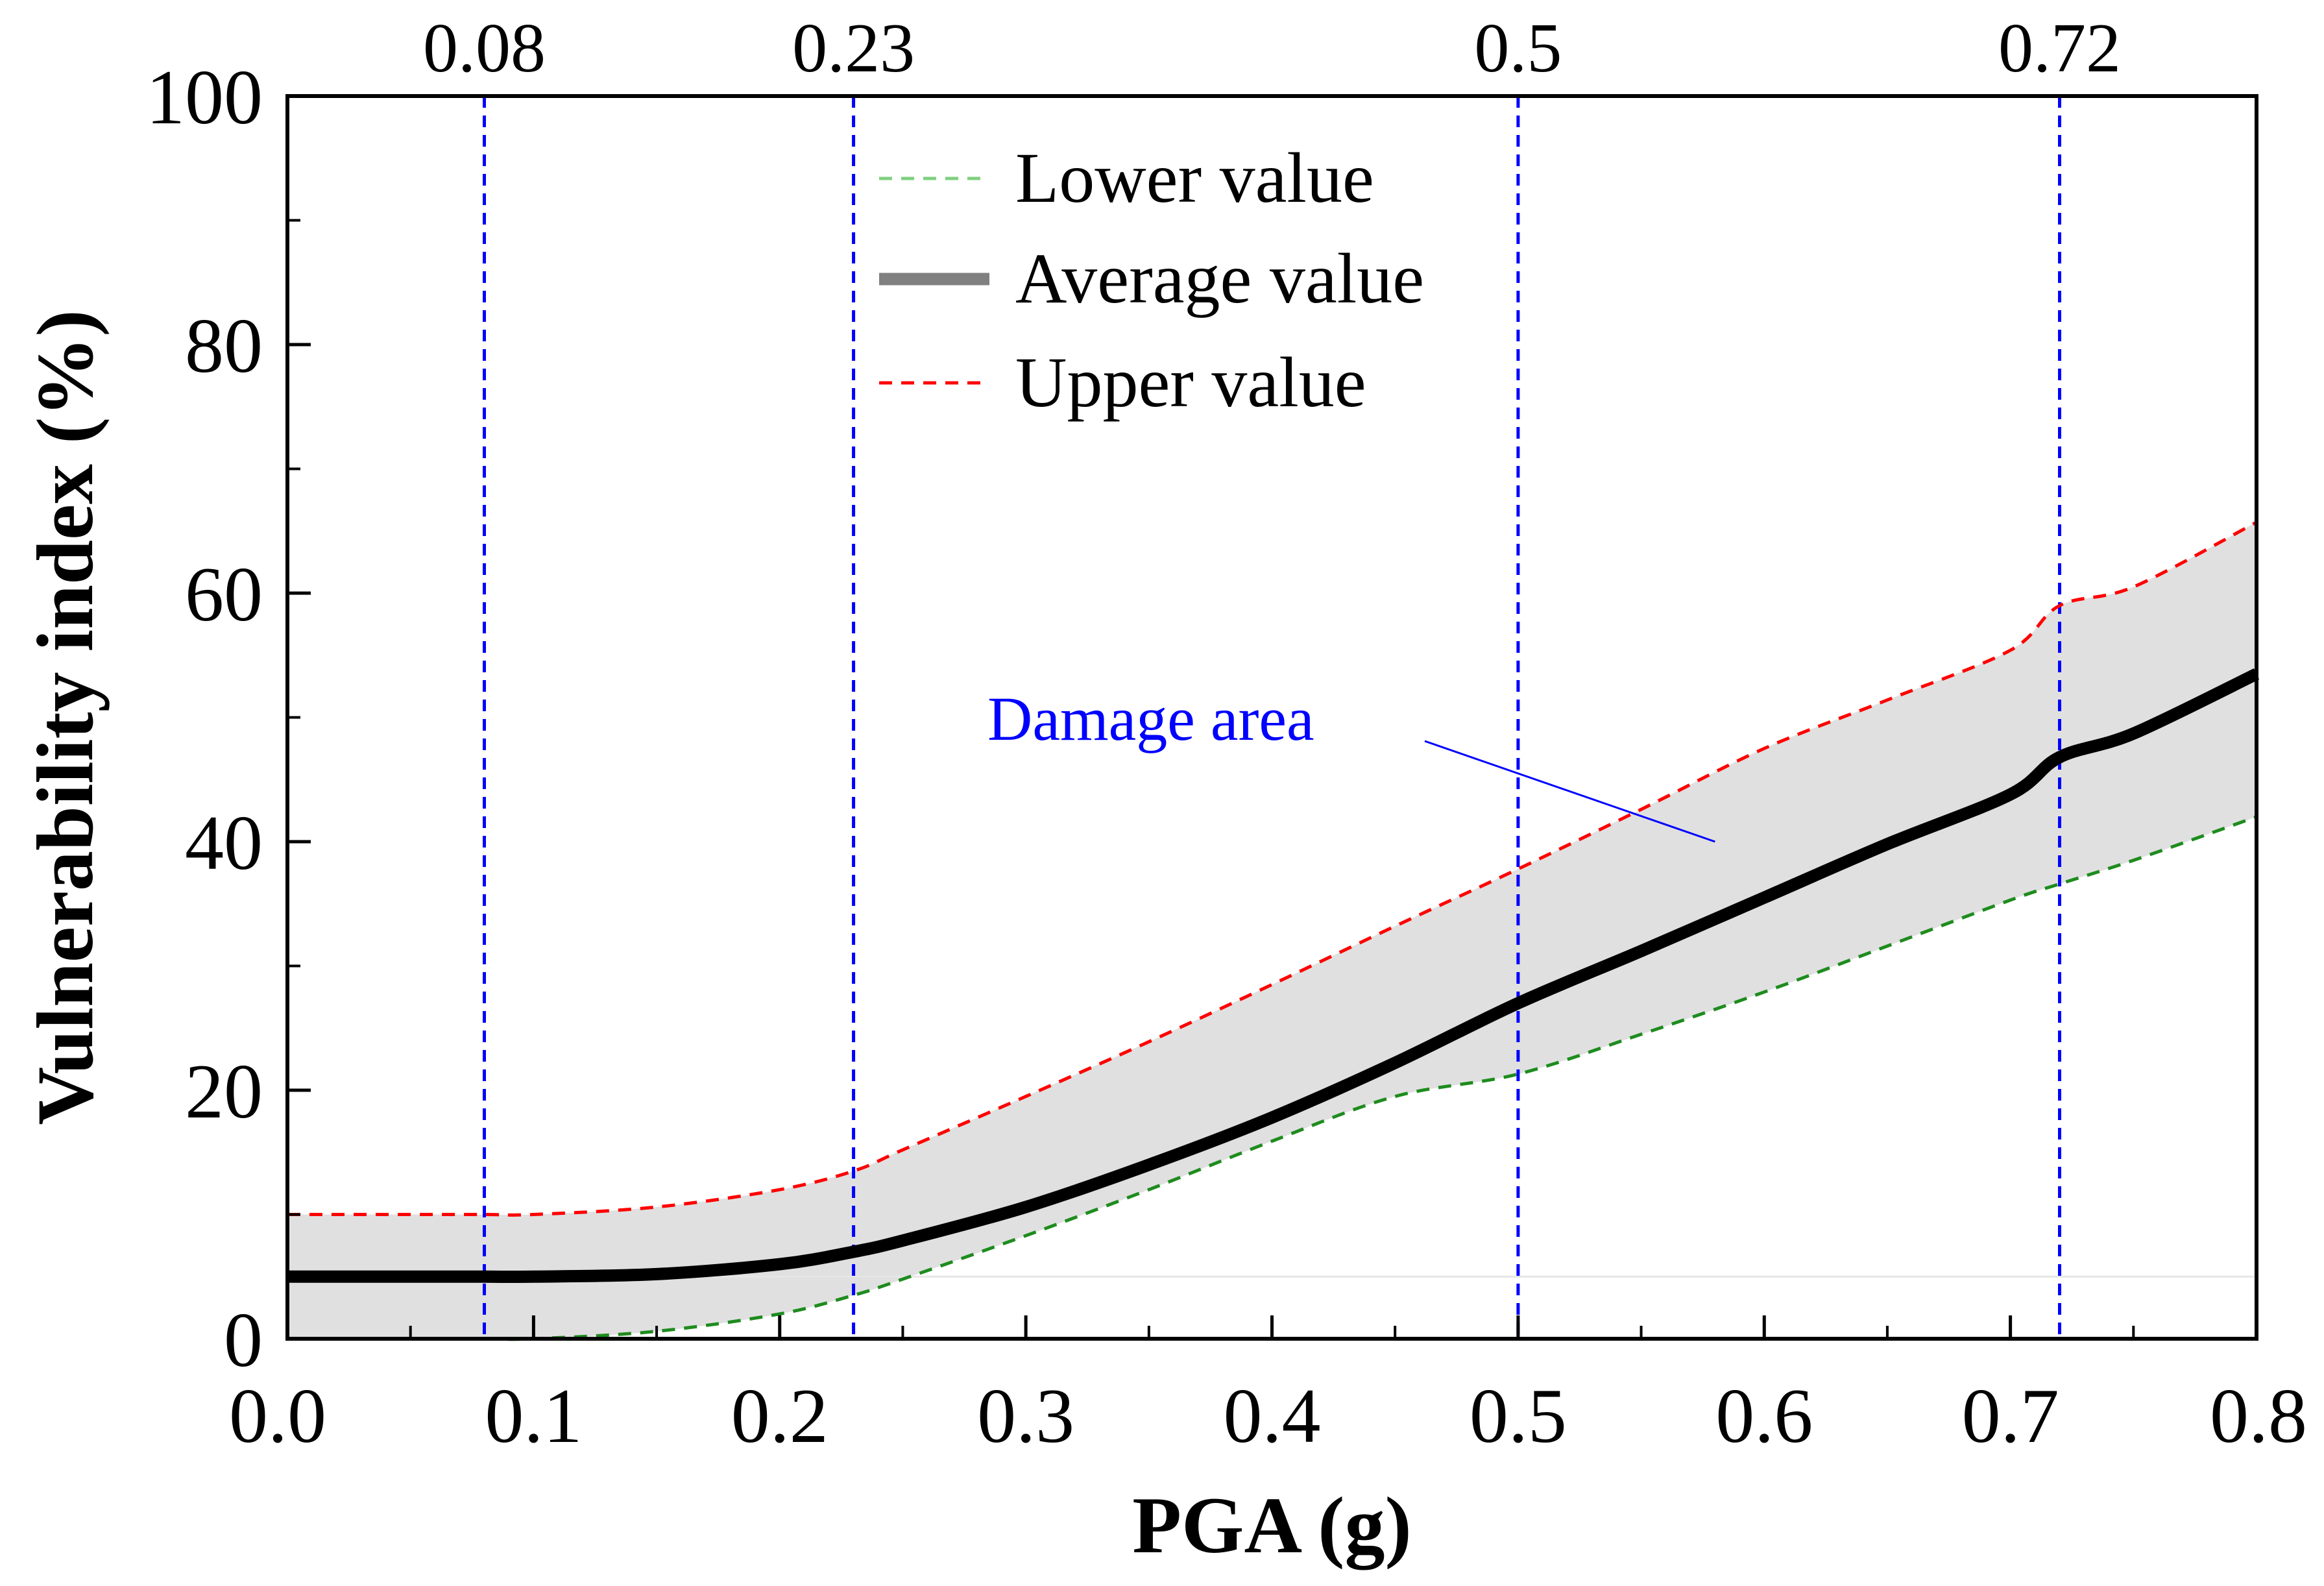  I want to click on y-tick-label: 40, so click(224, 842).